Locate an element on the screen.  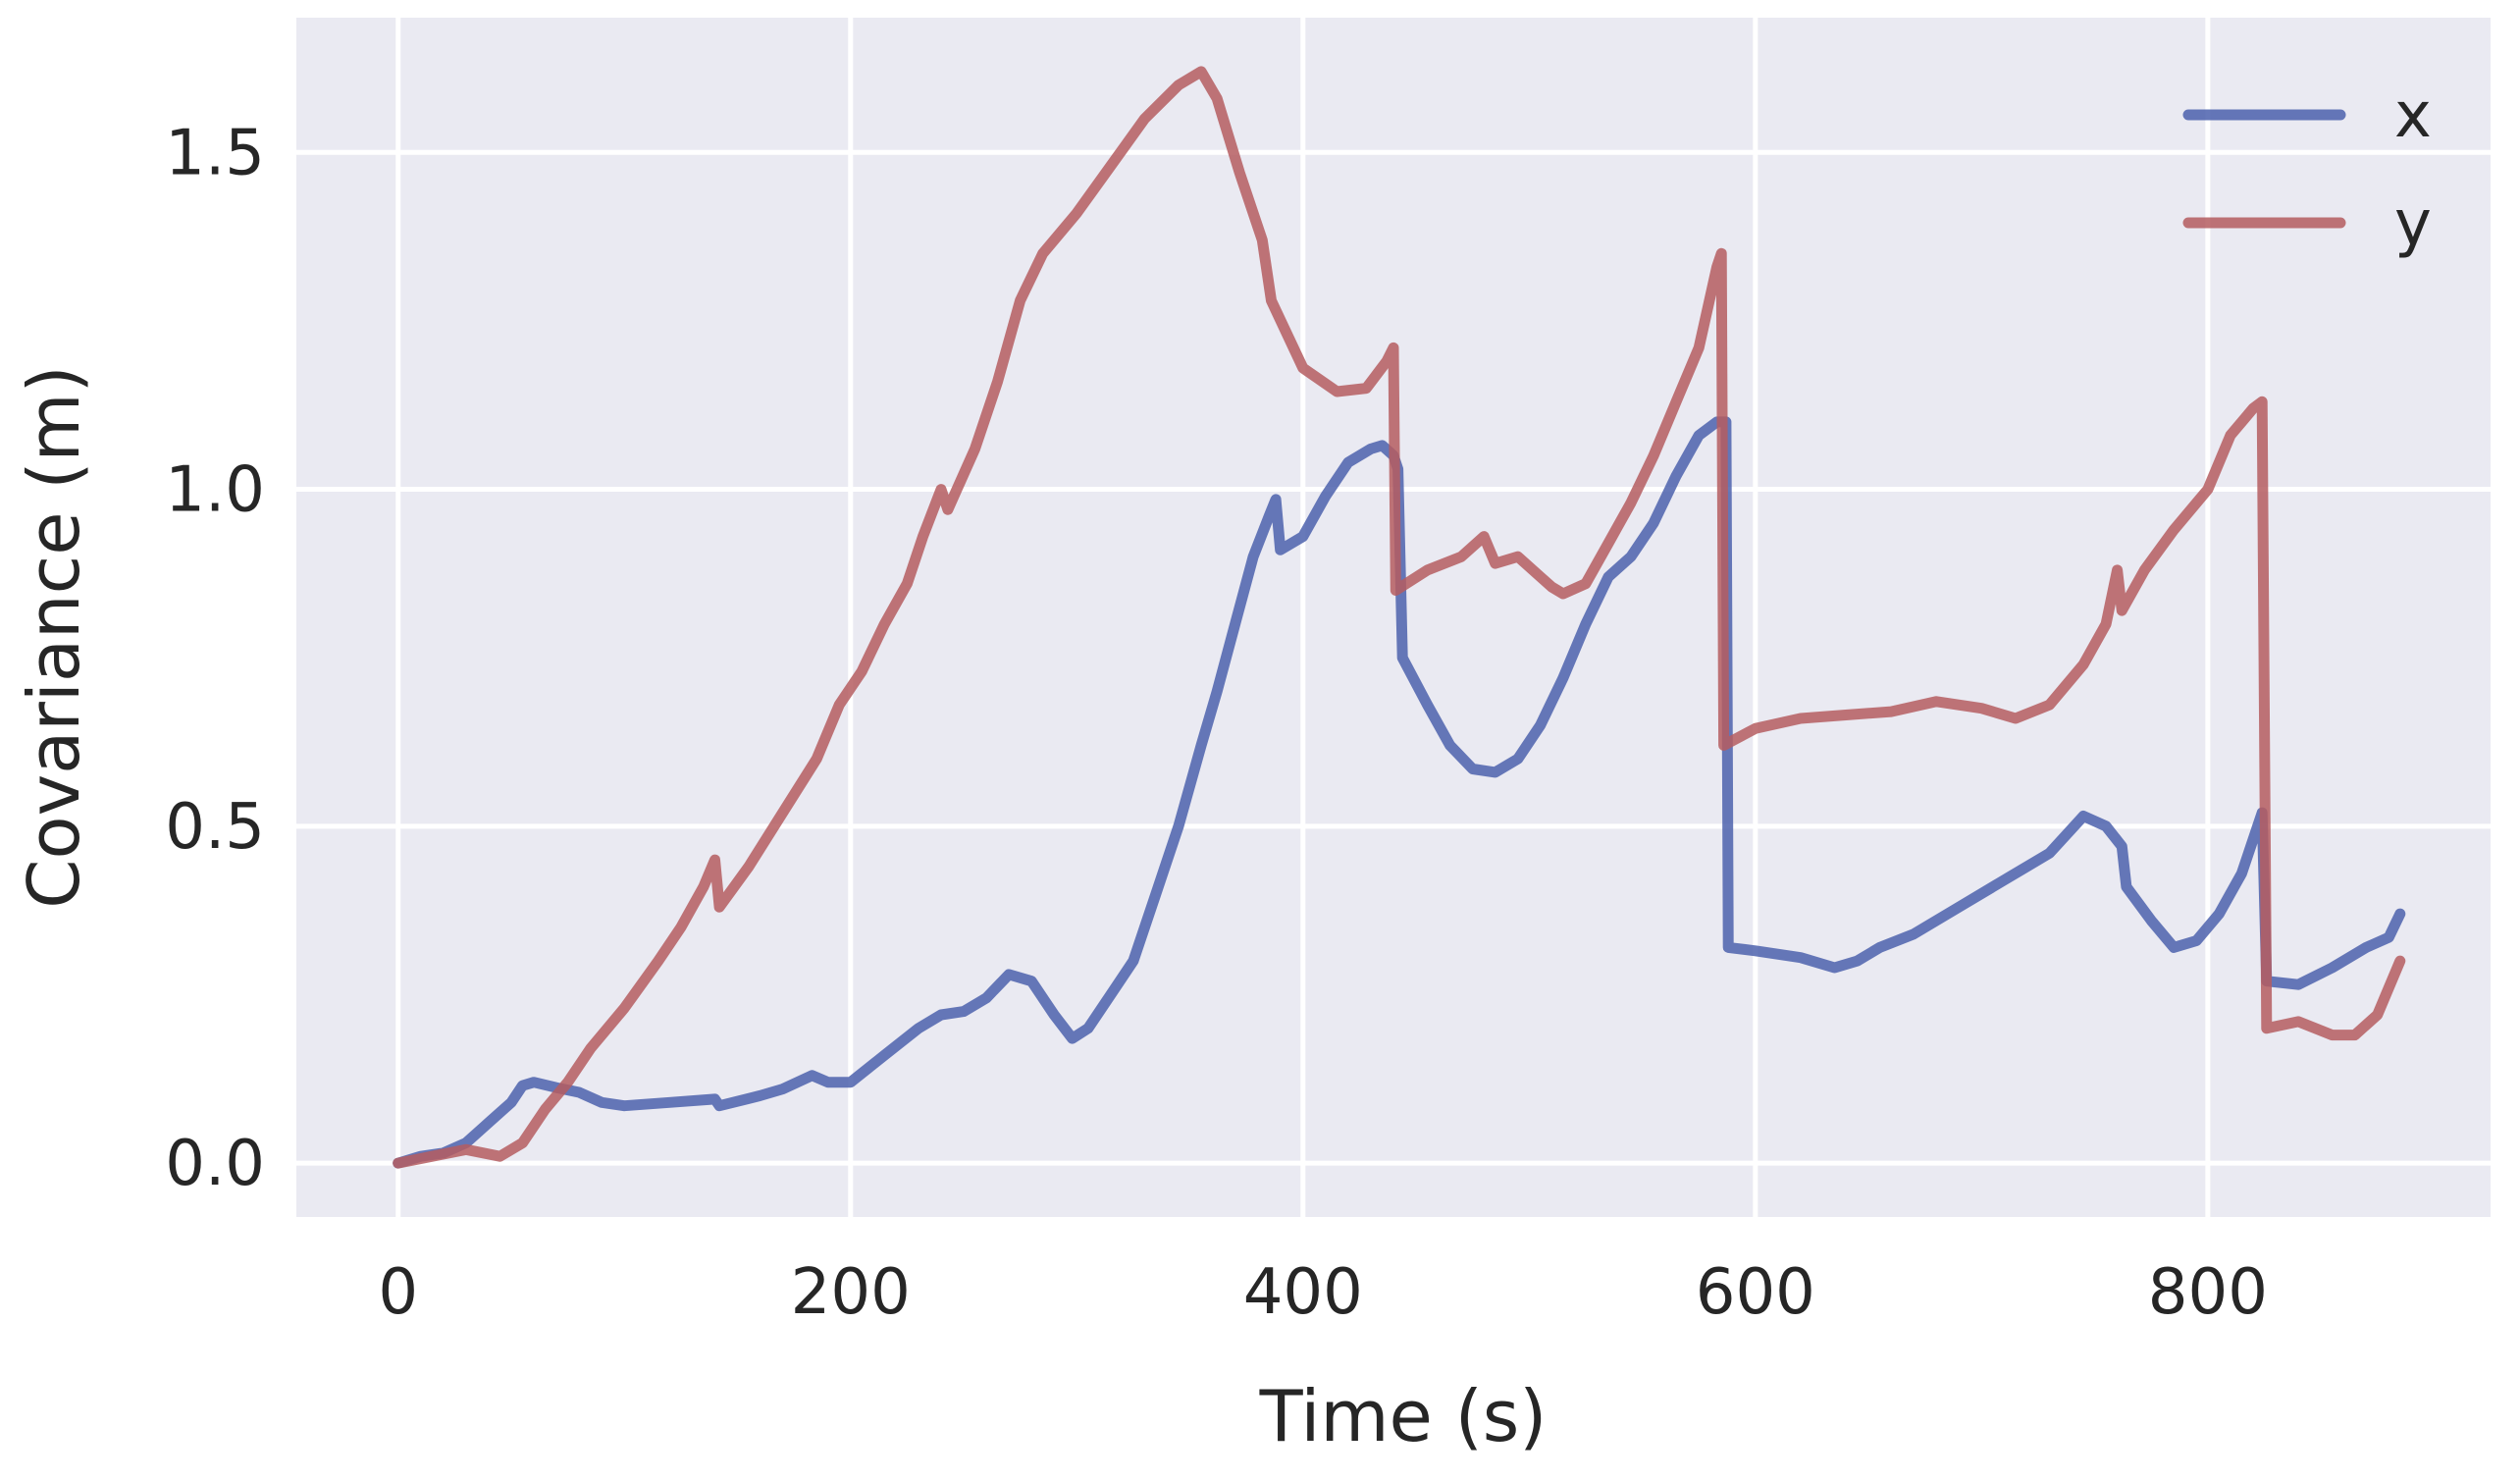
x-axis-label: Time (s) is located at coordinates (1403, 1416).